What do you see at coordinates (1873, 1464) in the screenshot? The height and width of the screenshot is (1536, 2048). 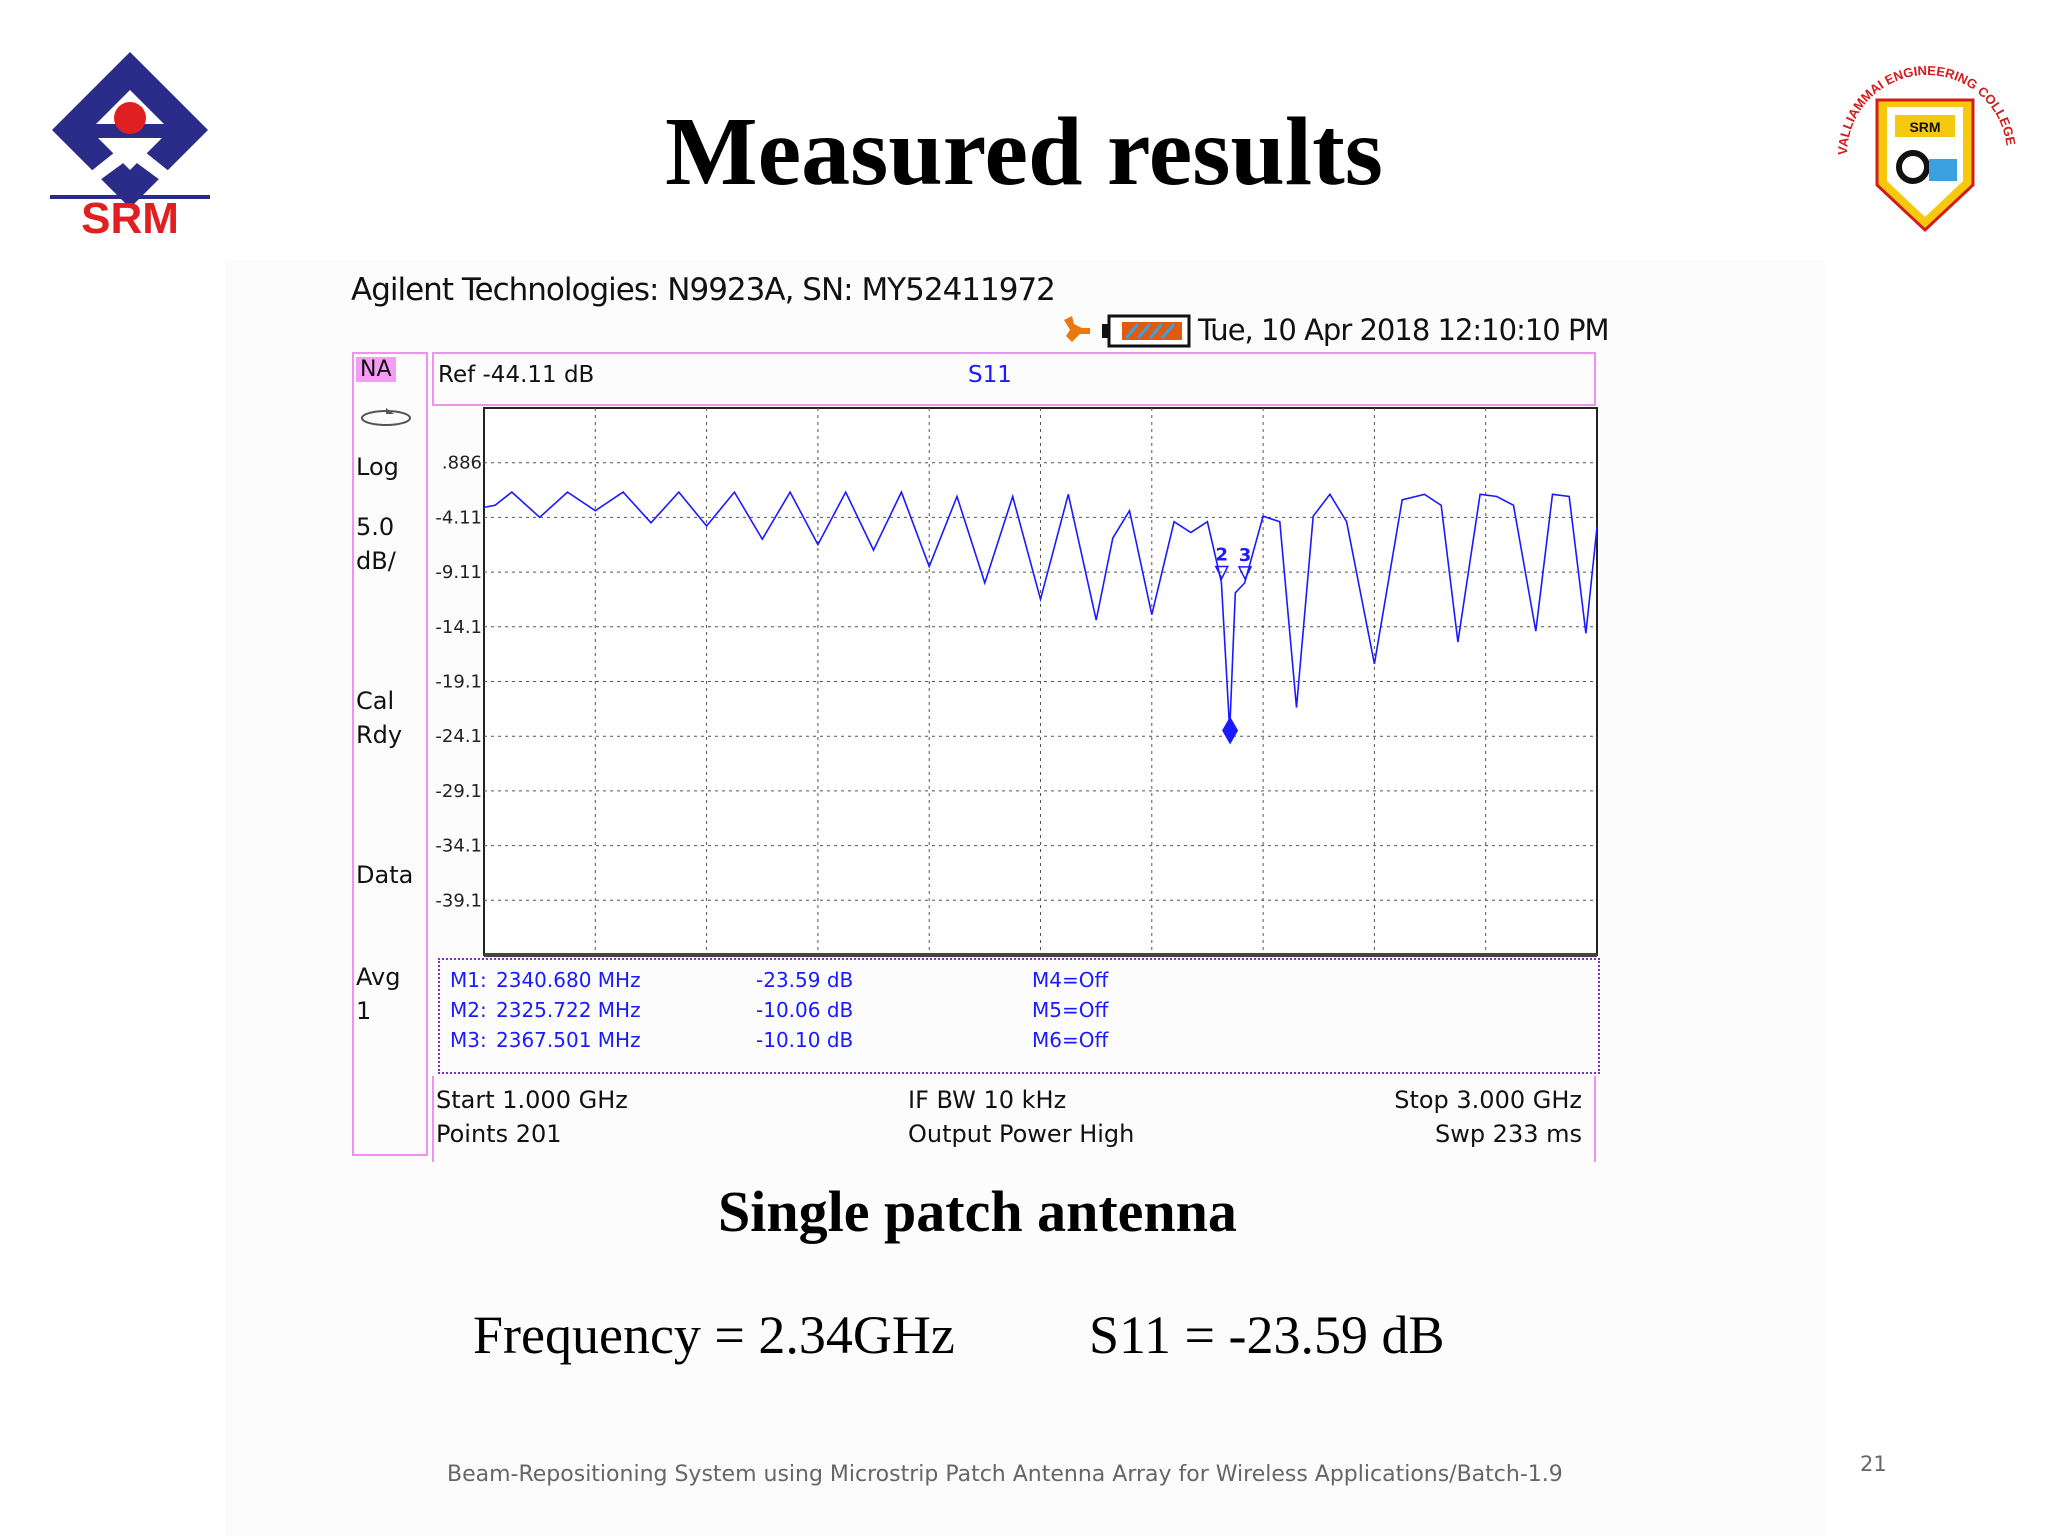 I see `slide-number: 21` at bounding box center [1873, 1464].